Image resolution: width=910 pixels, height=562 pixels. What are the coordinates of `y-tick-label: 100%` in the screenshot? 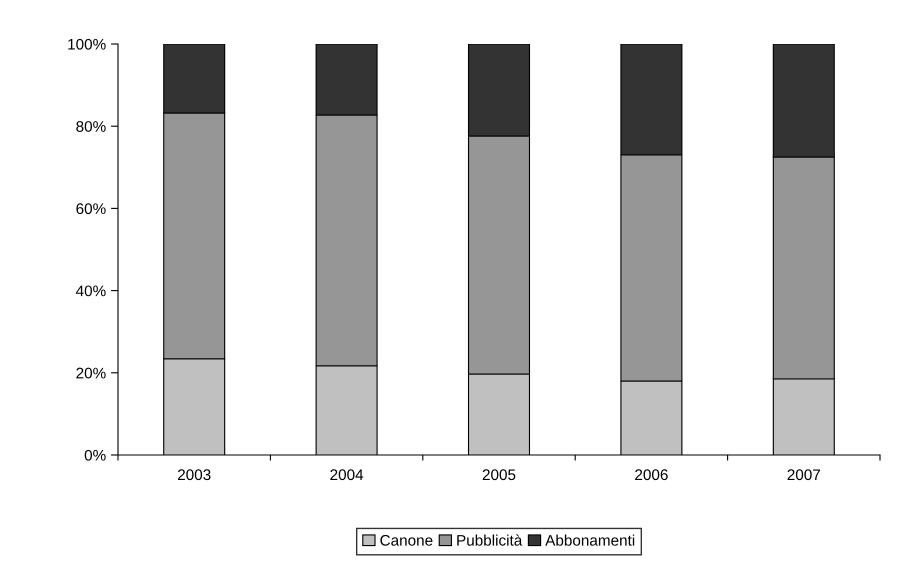 It's located at (87, 44).